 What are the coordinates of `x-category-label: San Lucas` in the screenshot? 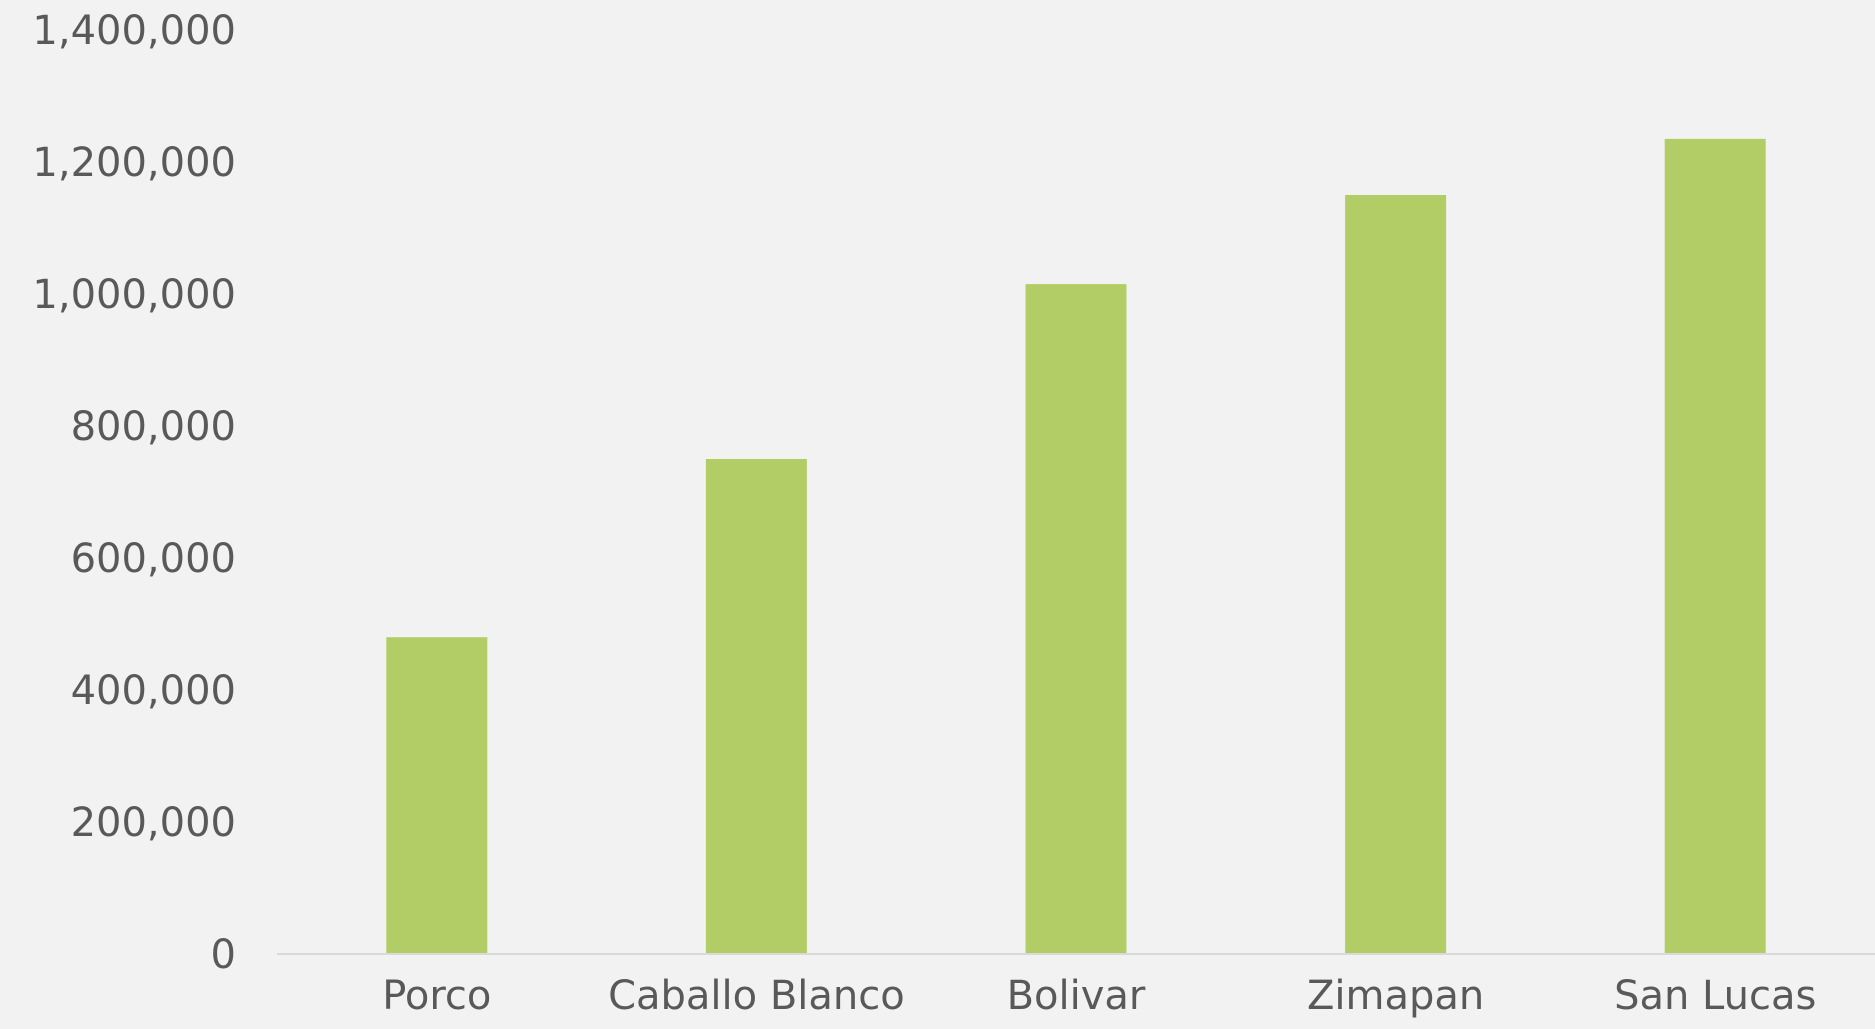 It's located at (1715, 996).